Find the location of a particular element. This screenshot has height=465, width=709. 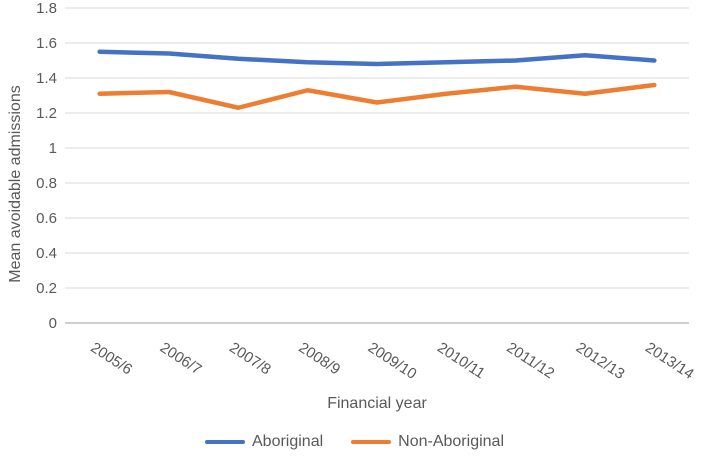

y-tick-label: 1.4 is located at coordinates (46, 78).